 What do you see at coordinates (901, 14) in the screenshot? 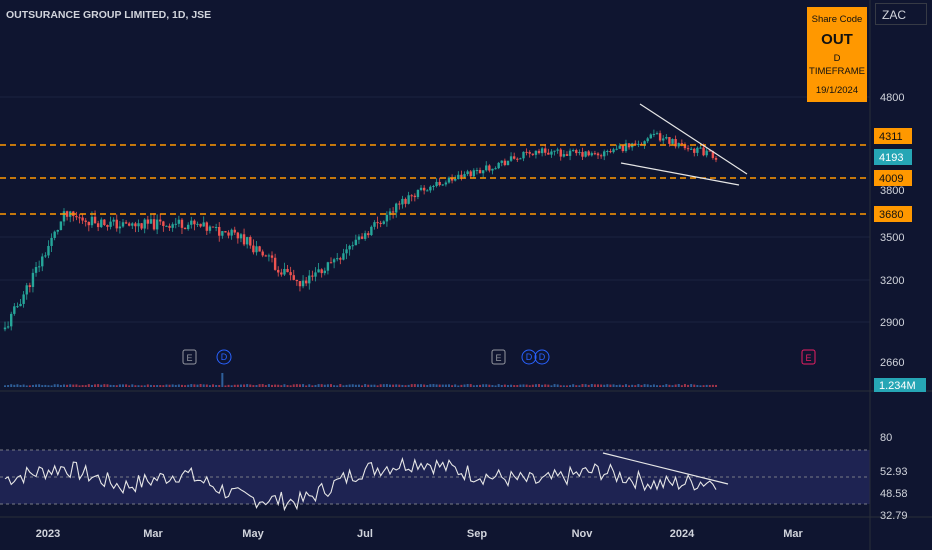
I see `symbol-input: ZAC` at bounding box center [901, 14].